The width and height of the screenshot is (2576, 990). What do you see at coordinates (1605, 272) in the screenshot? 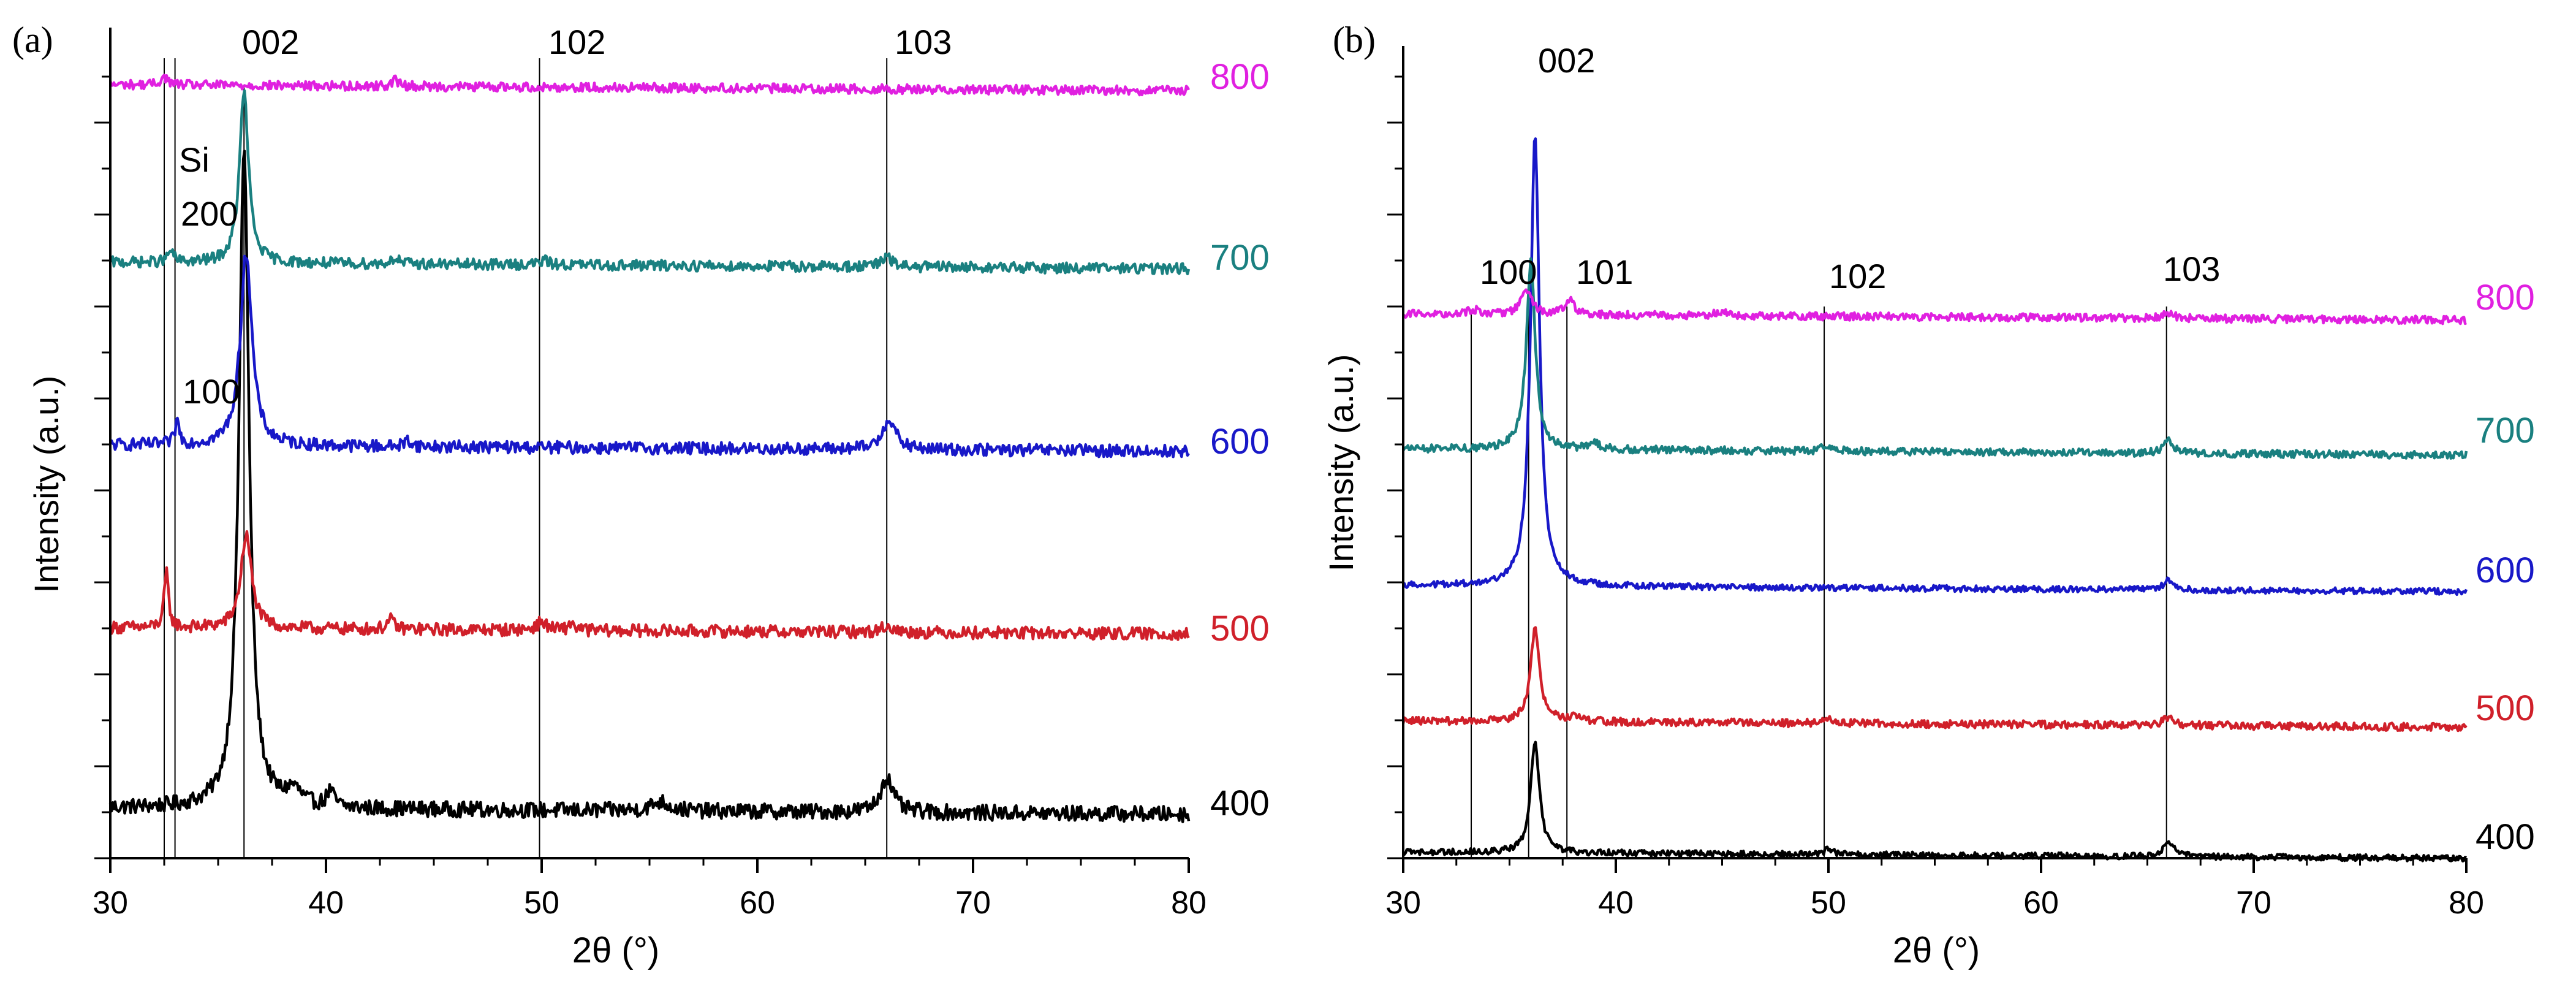
I see `peak-label-101: 101` at bounding box center [1605, 272].